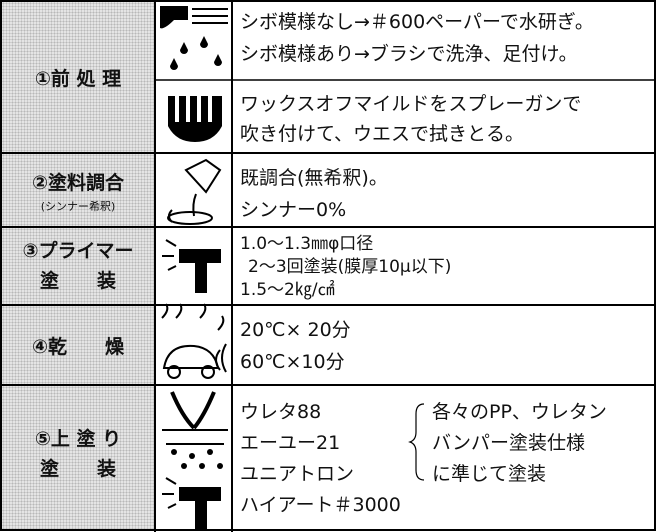 This screenshot has width=656, height=532. Describe the element at coordinates (78, 206) in the screenshot. I see `step-sublabel: (シンナー希釈)` at that location.